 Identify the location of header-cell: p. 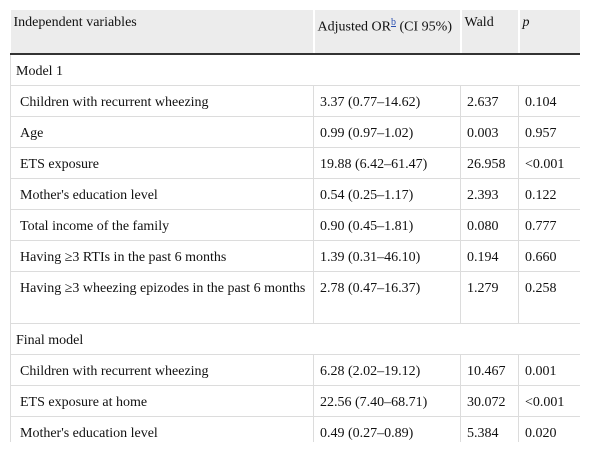
(549, 32).